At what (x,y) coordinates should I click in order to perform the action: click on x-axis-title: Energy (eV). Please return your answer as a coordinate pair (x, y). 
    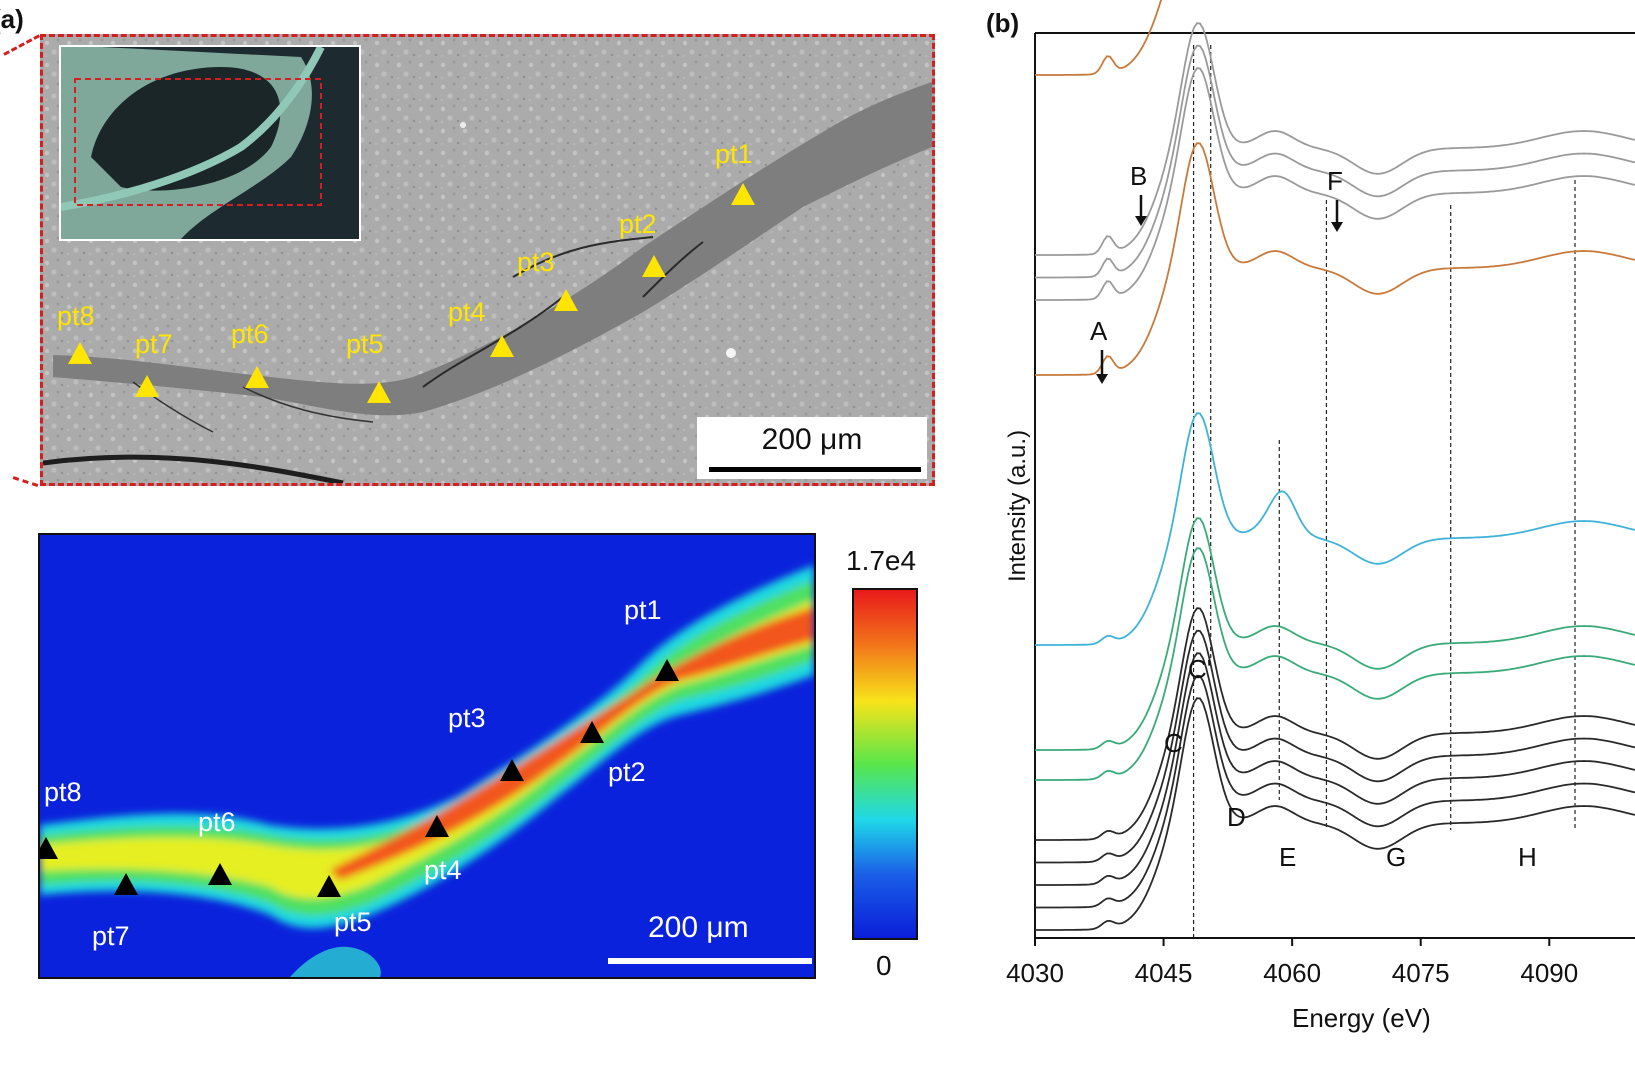
    Looking at the image, I should click on (1361, 1018).